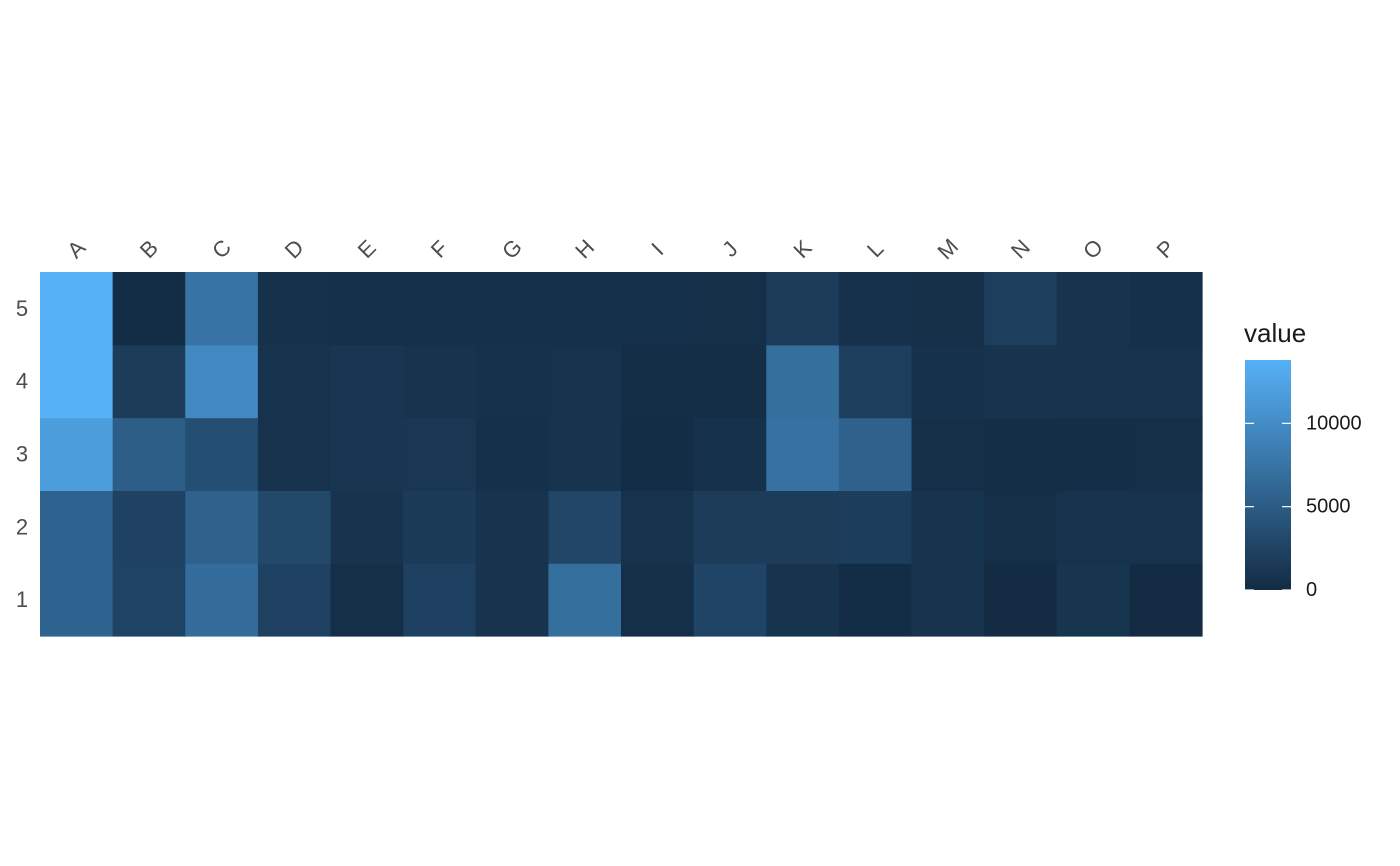 This screenshot has height=866, width=1400. Describe the element at coordinates (803, 249) in the screenshot. I see `x-tick-label-K: K` at that location.